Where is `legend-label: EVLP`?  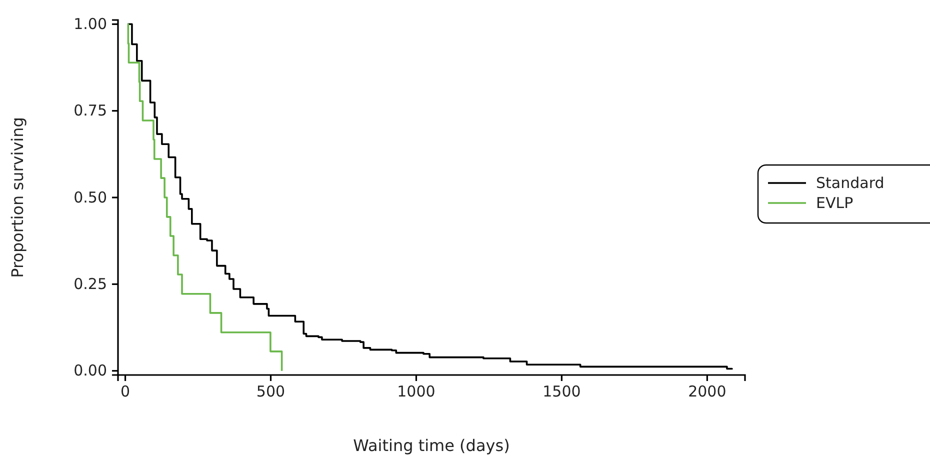
legend-label: EVLP is located at coordinates (835, 203).